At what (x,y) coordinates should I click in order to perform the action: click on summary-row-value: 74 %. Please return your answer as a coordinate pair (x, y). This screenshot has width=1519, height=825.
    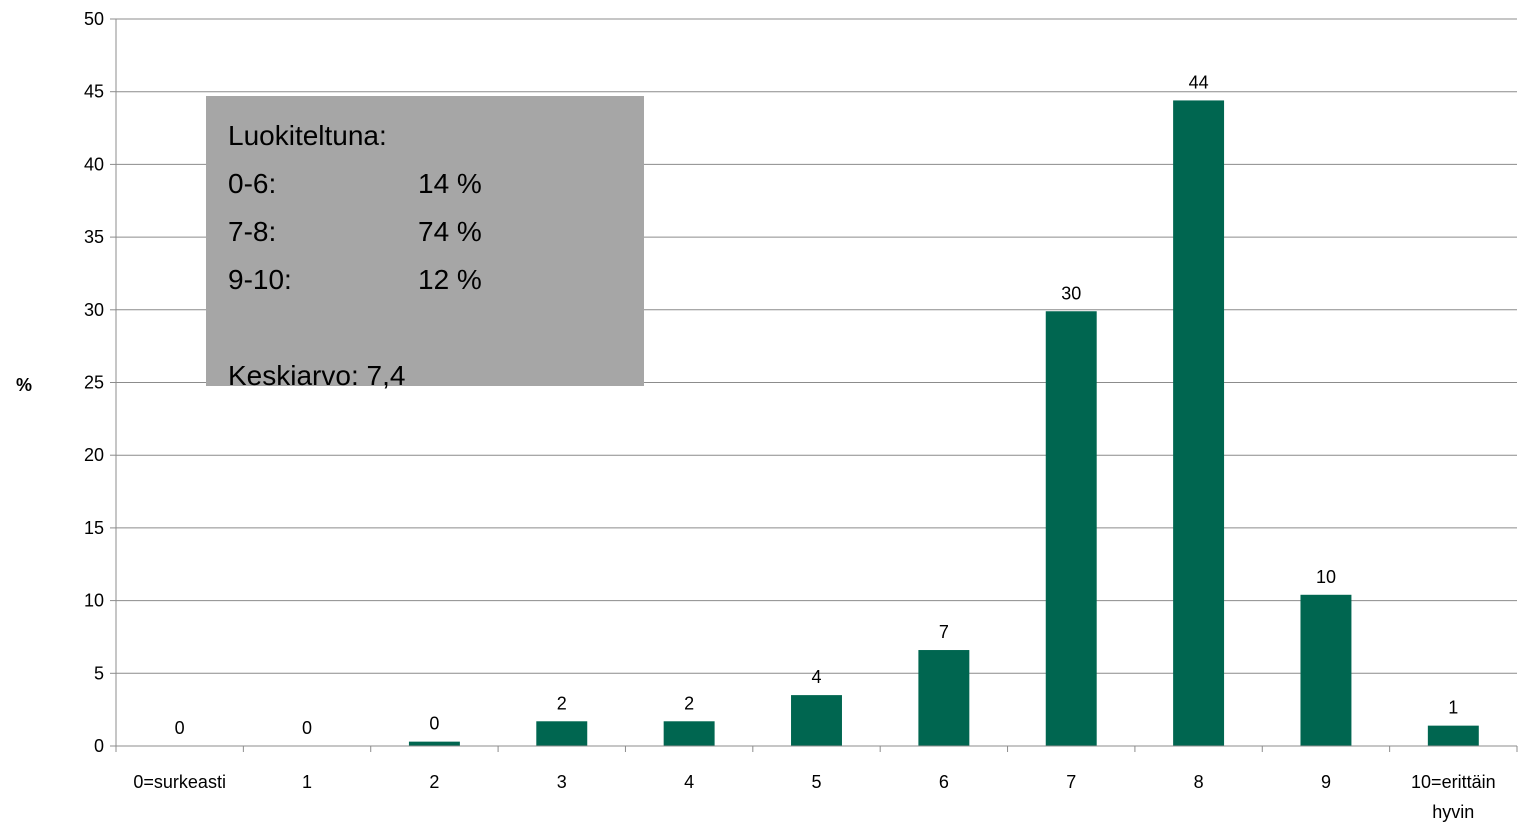
    Looking at the image, I should click on (450, 231).